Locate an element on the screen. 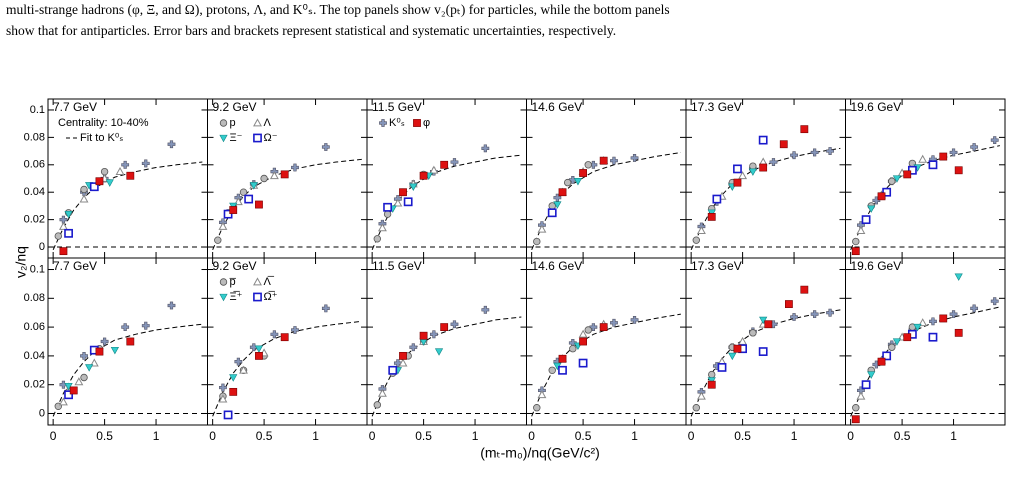 This screenshot has width=1028, height=499. y-tick-label: 0 is located at coordinates (42, 247).